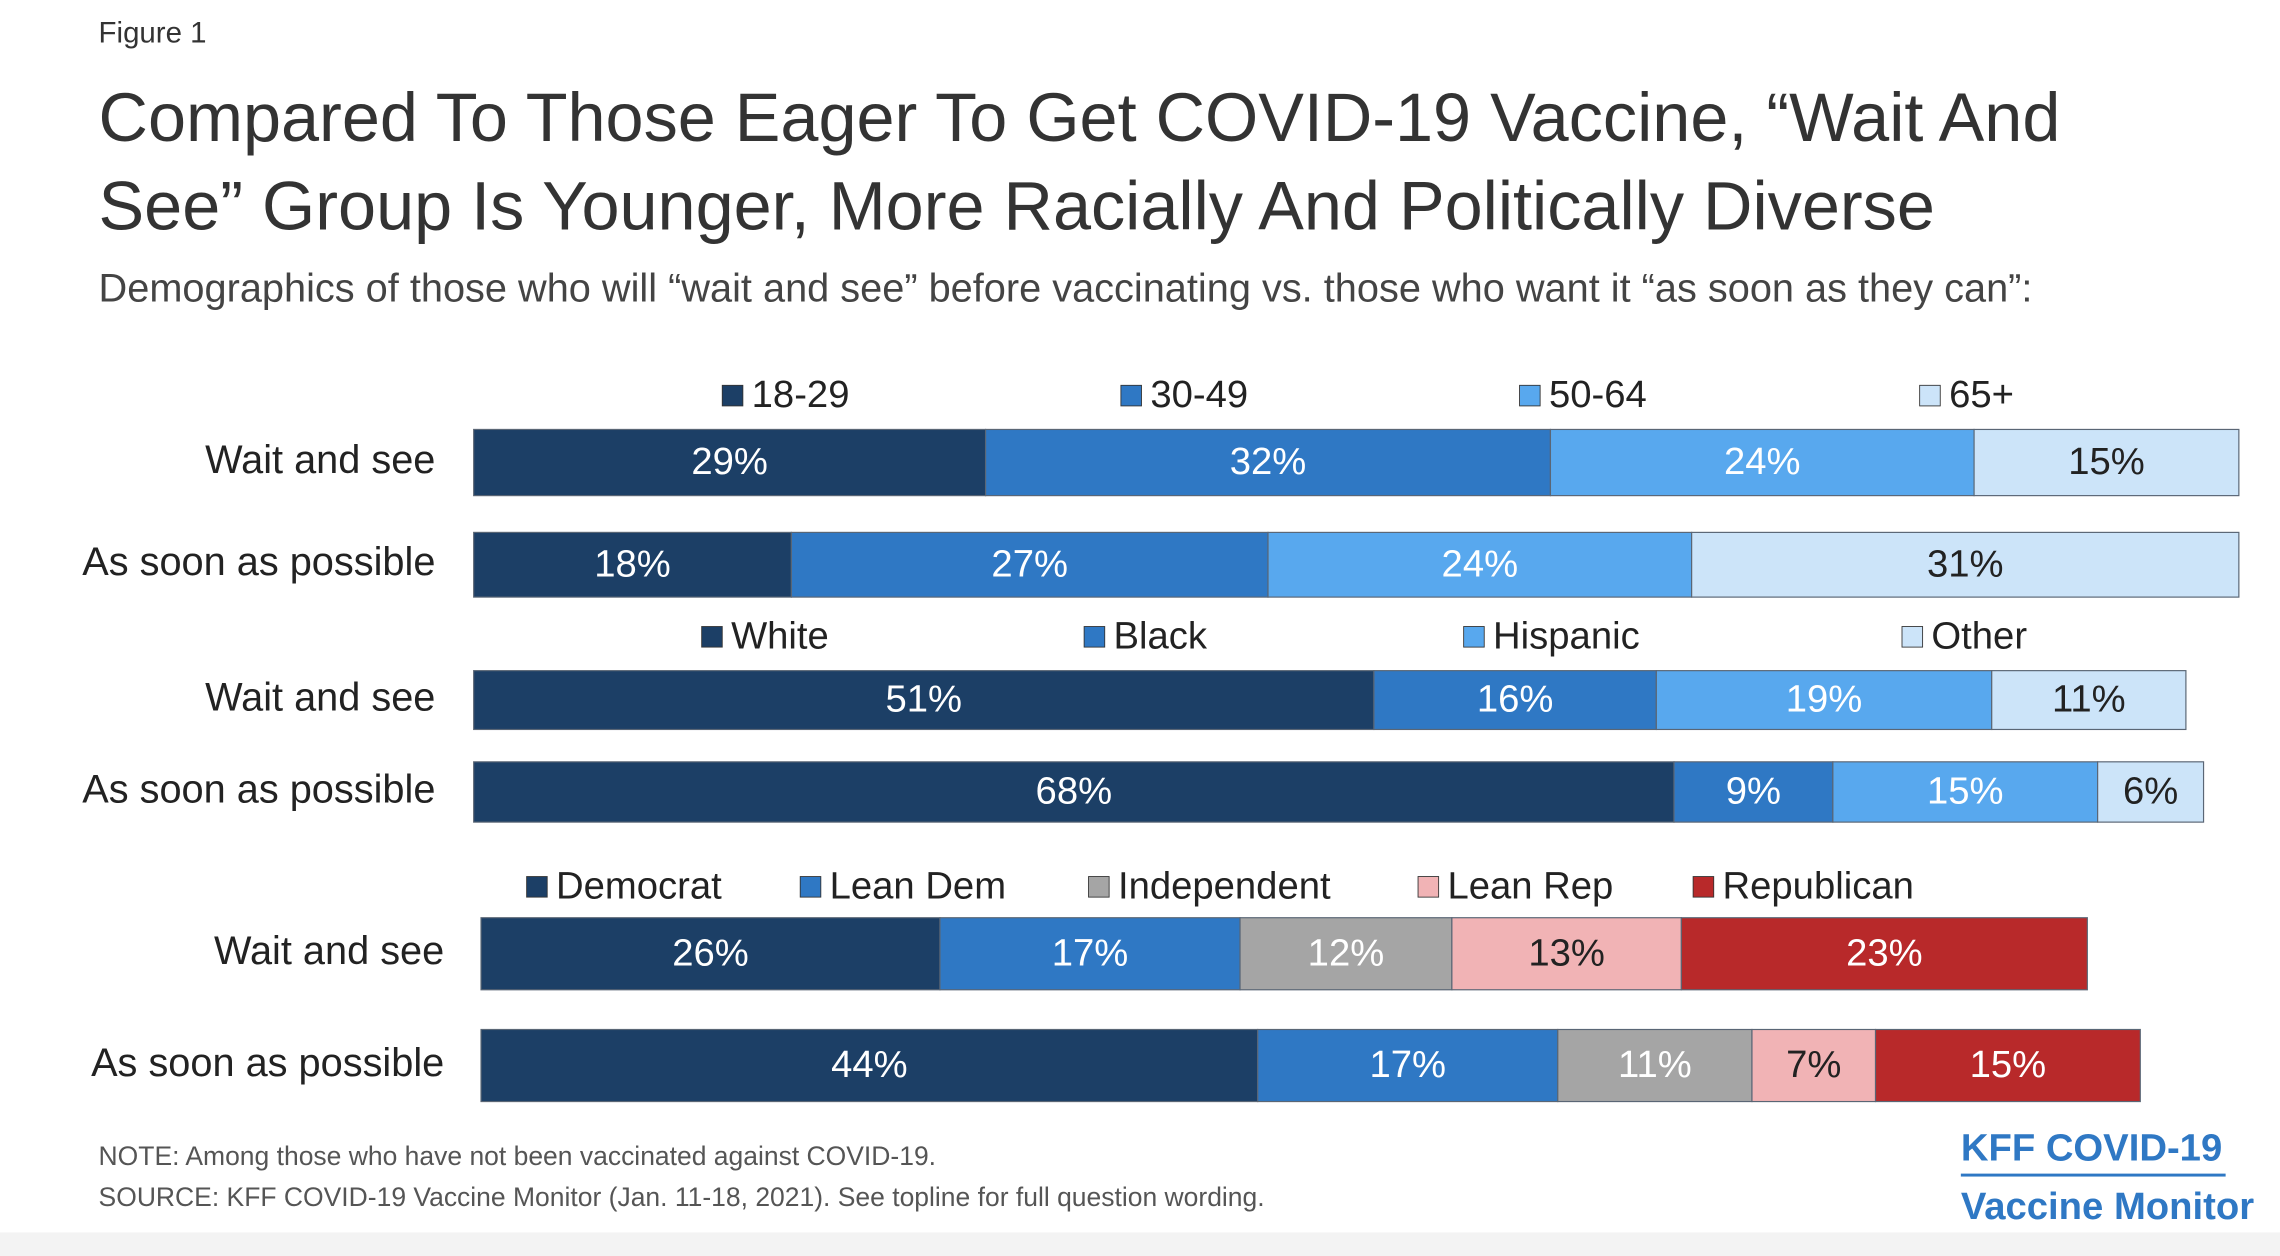  What do you see at coordinates (1566, 635) in the screenshot?
I see `legend-label: Hispanic` at bounding box center [1566, 635].